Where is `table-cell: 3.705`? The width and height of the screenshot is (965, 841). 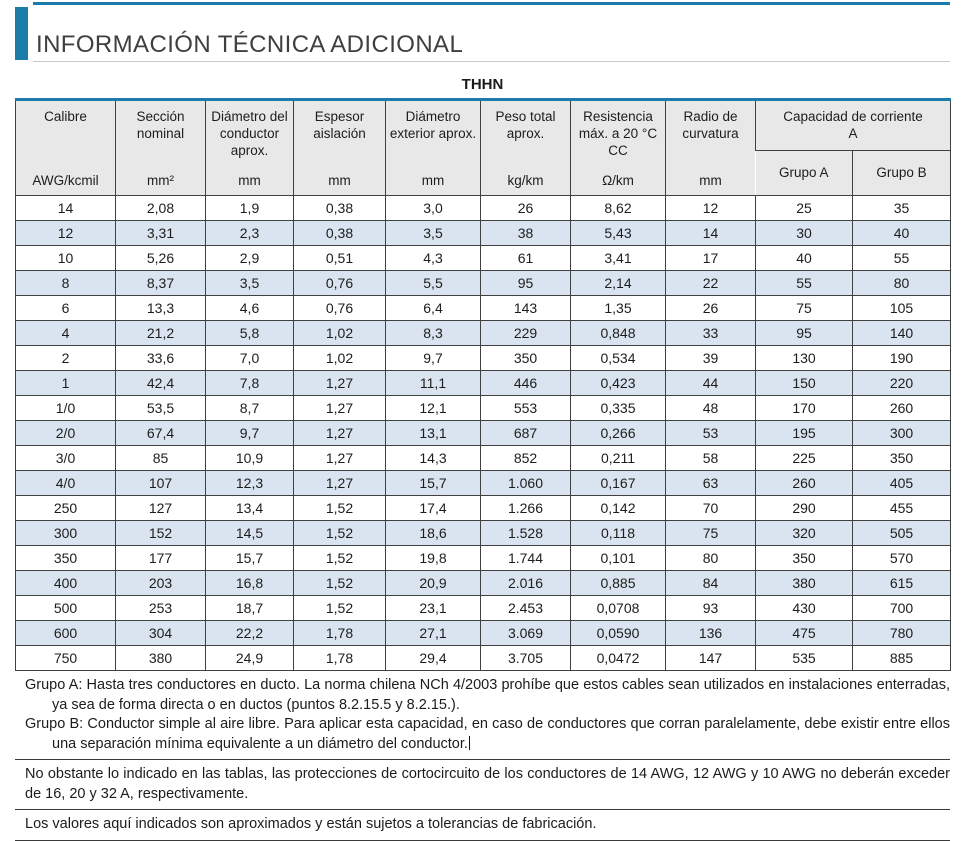 table-cell: 3.705 is located at coordinates (525, 658).